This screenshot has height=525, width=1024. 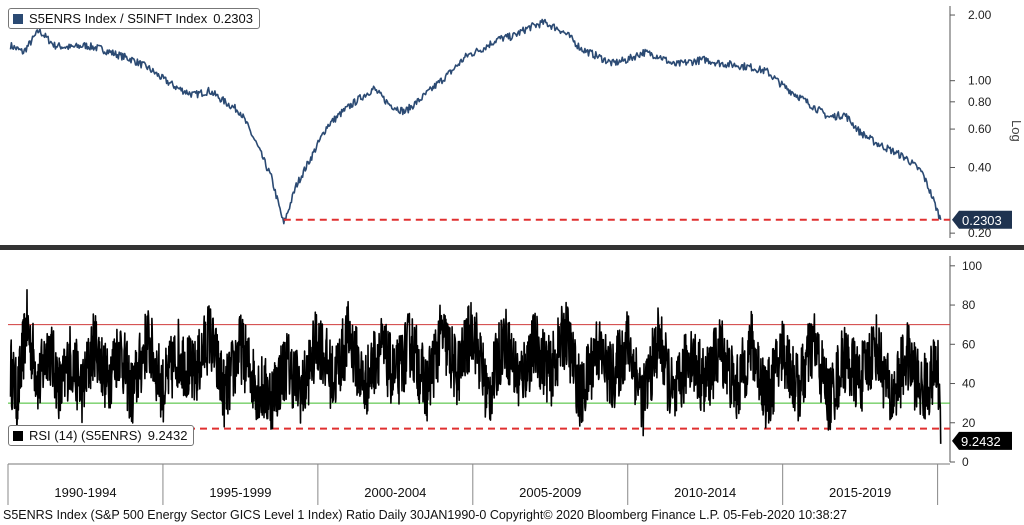 What do you see at coordinates (705, 492) in the screenshot?
I see `x-period-label: 2010-2014` at bounding box center [705, 492].